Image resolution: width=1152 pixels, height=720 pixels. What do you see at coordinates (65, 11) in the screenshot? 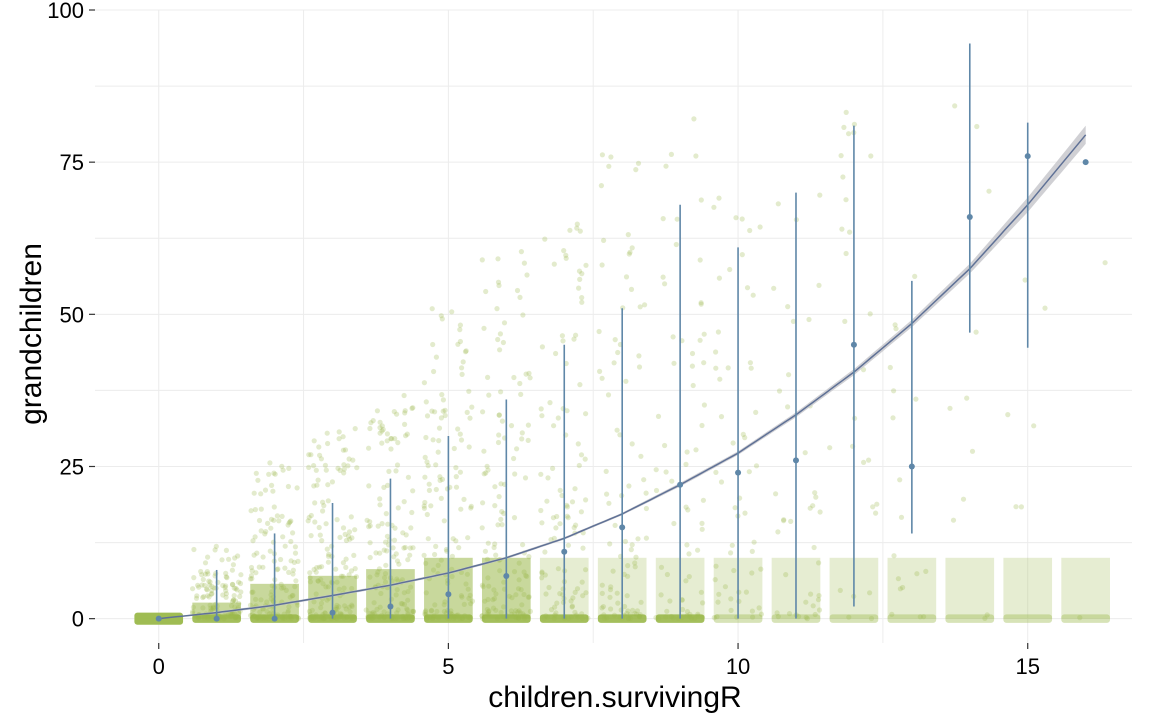
I see `y-tick-label: 100` at bounding box center [65, 11].